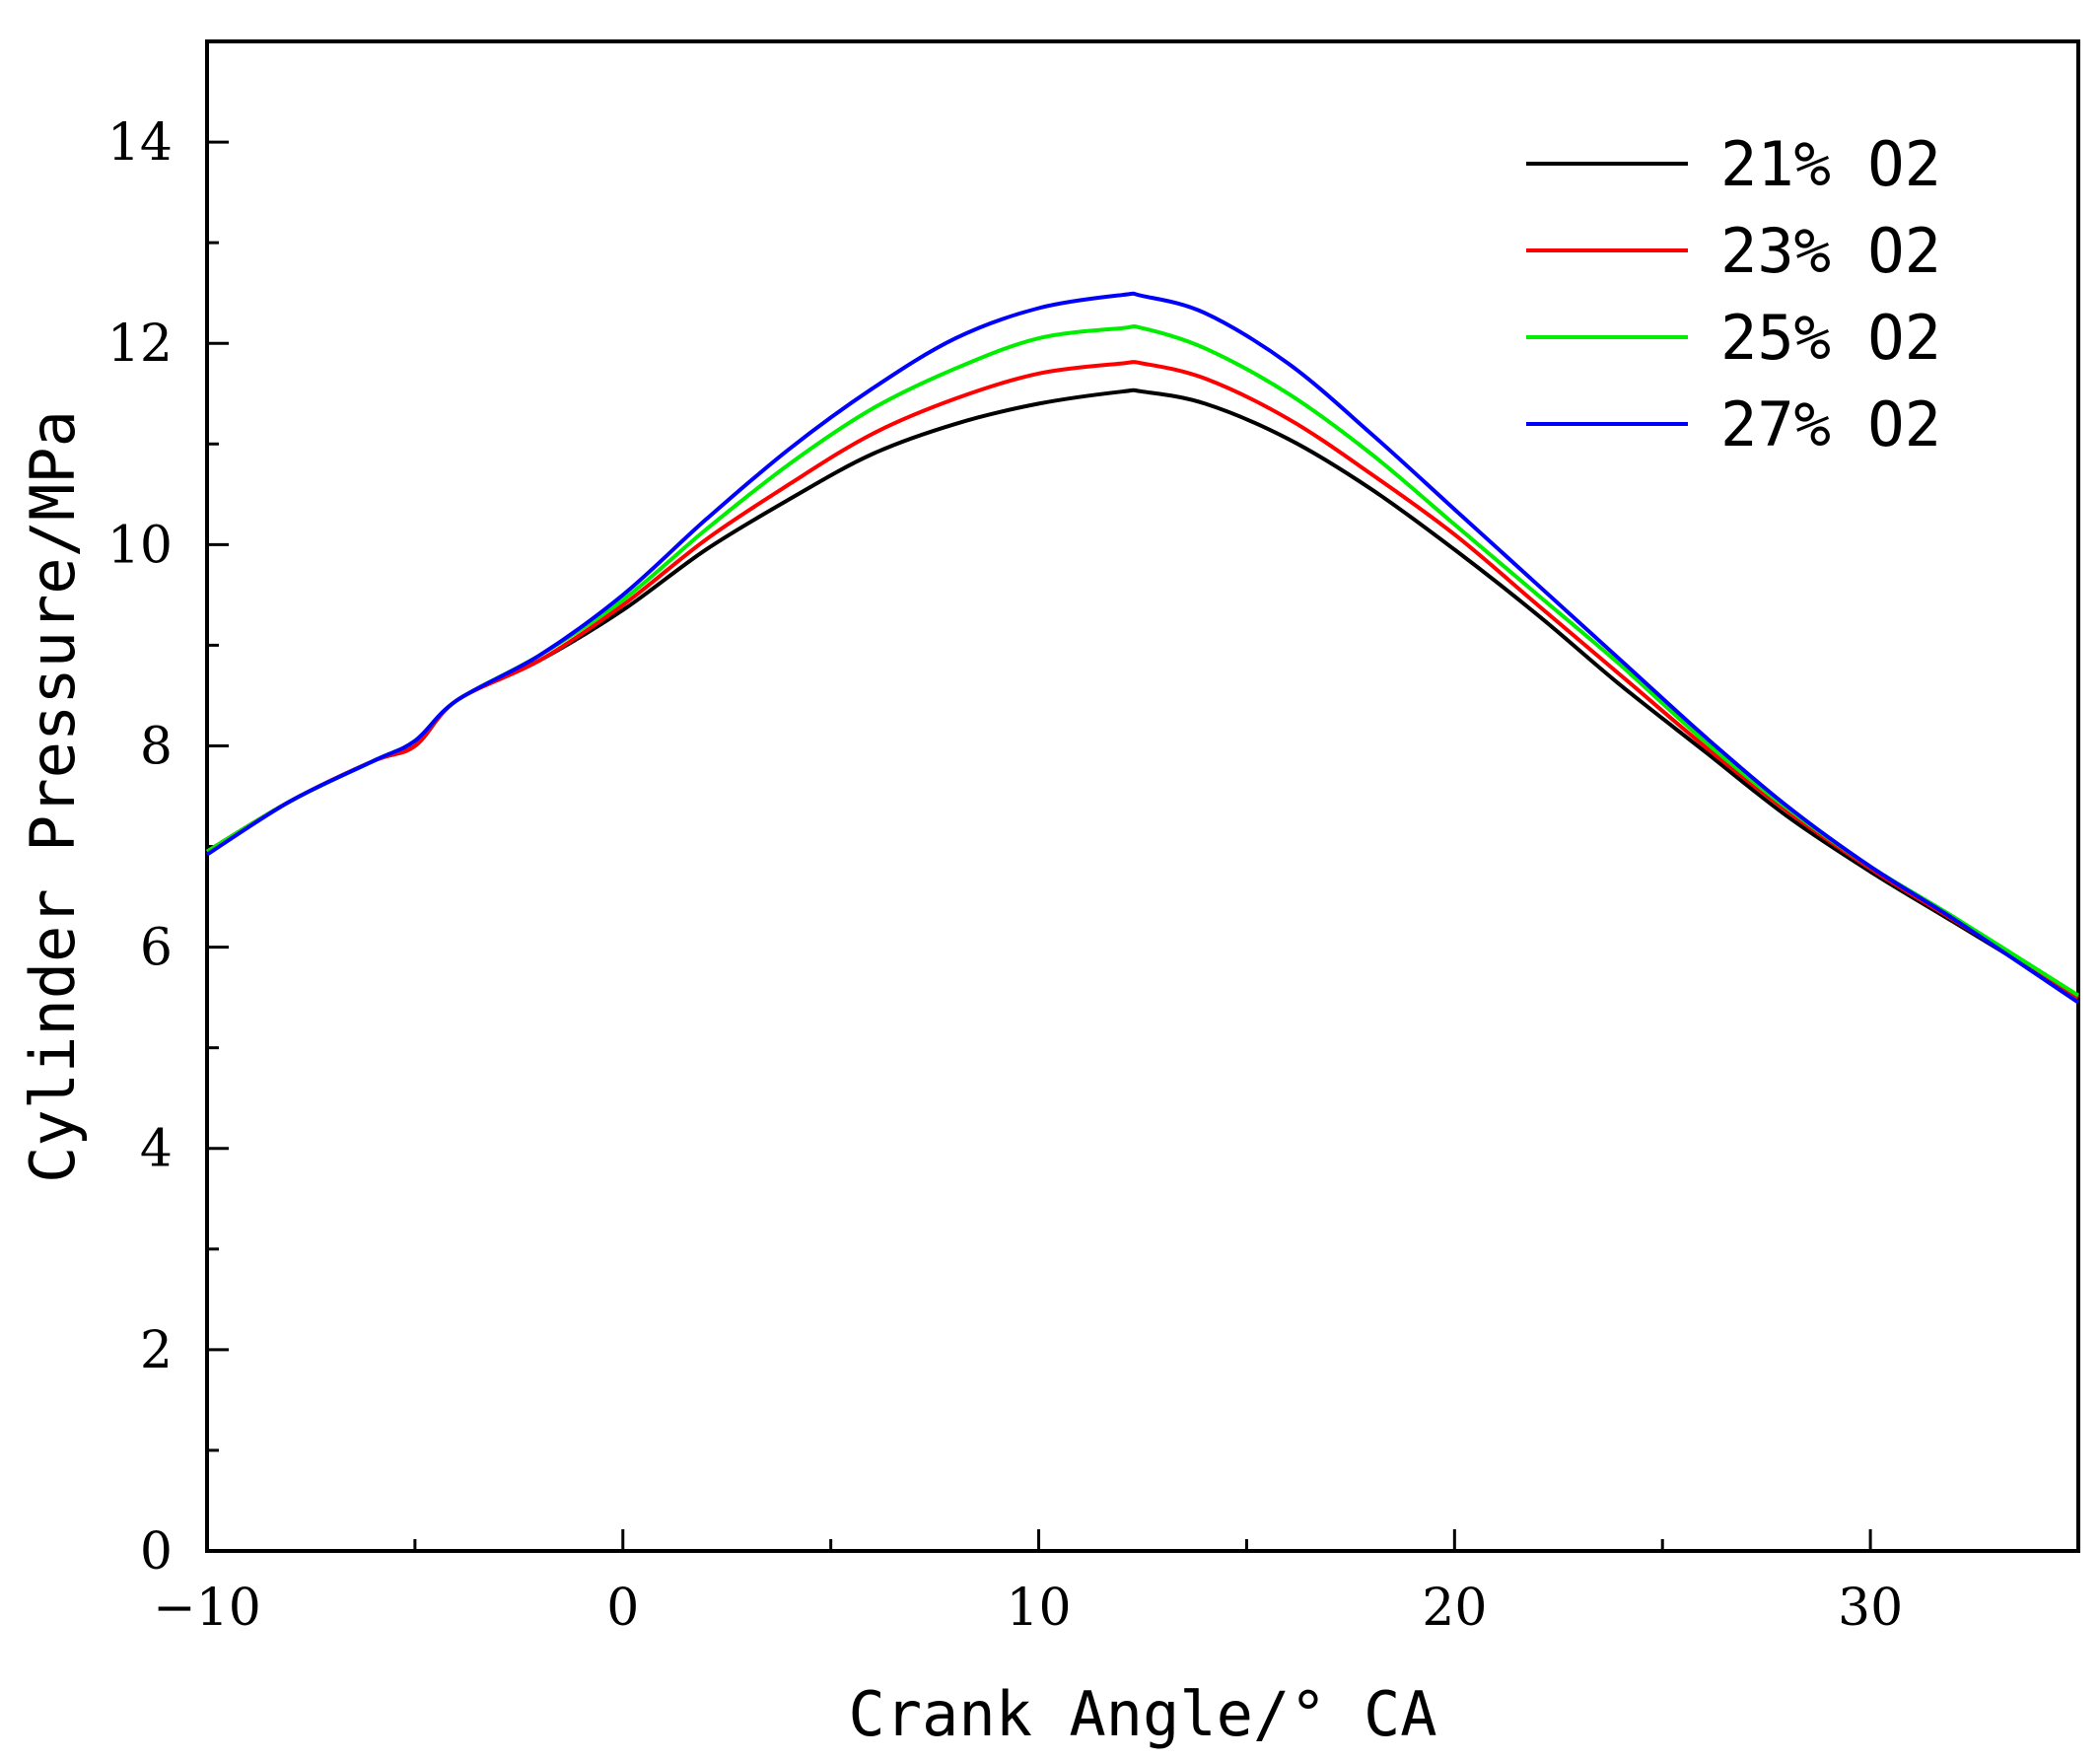  I want to click on x-tick-label: 30, so click(1870, 1608).